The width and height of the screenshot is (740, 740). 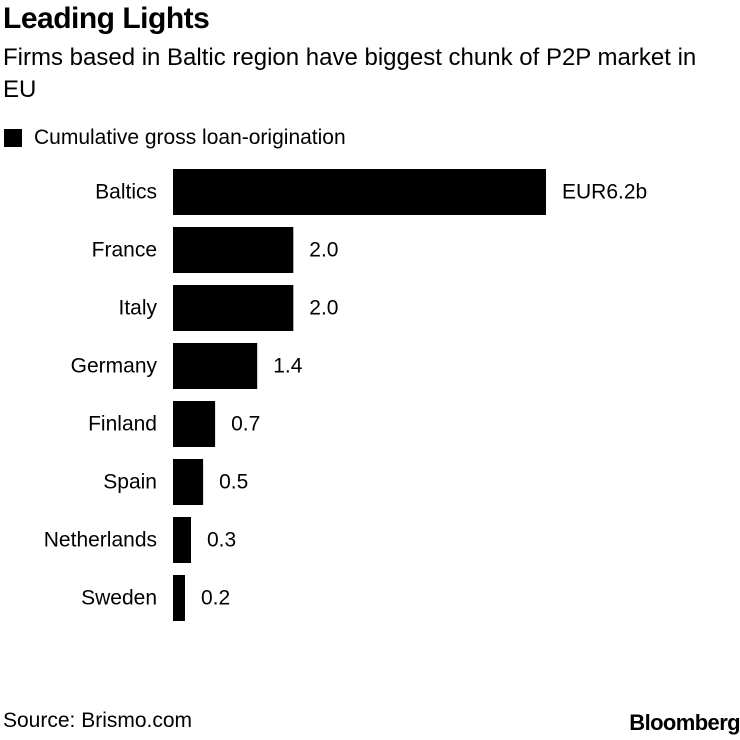 I want to click on bar-baltics, so click(x=359, y=192).